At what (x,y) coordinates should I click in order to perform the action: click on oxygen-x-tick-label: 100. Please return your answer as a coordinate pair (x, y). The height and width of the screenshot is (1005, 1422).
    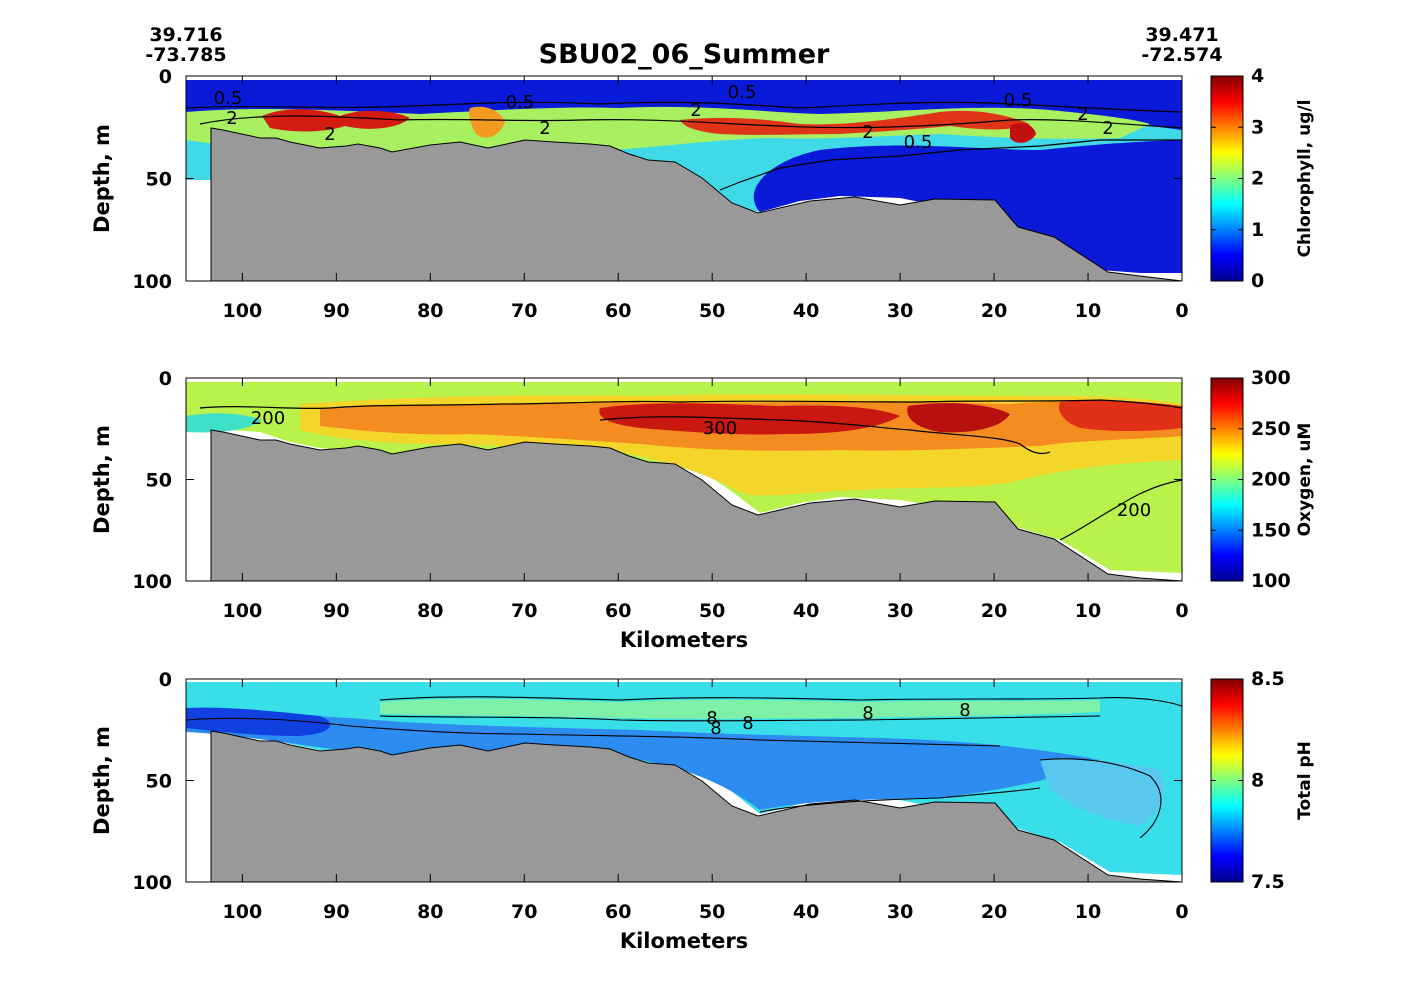
    Looking at the image, I should click on (243, 611).